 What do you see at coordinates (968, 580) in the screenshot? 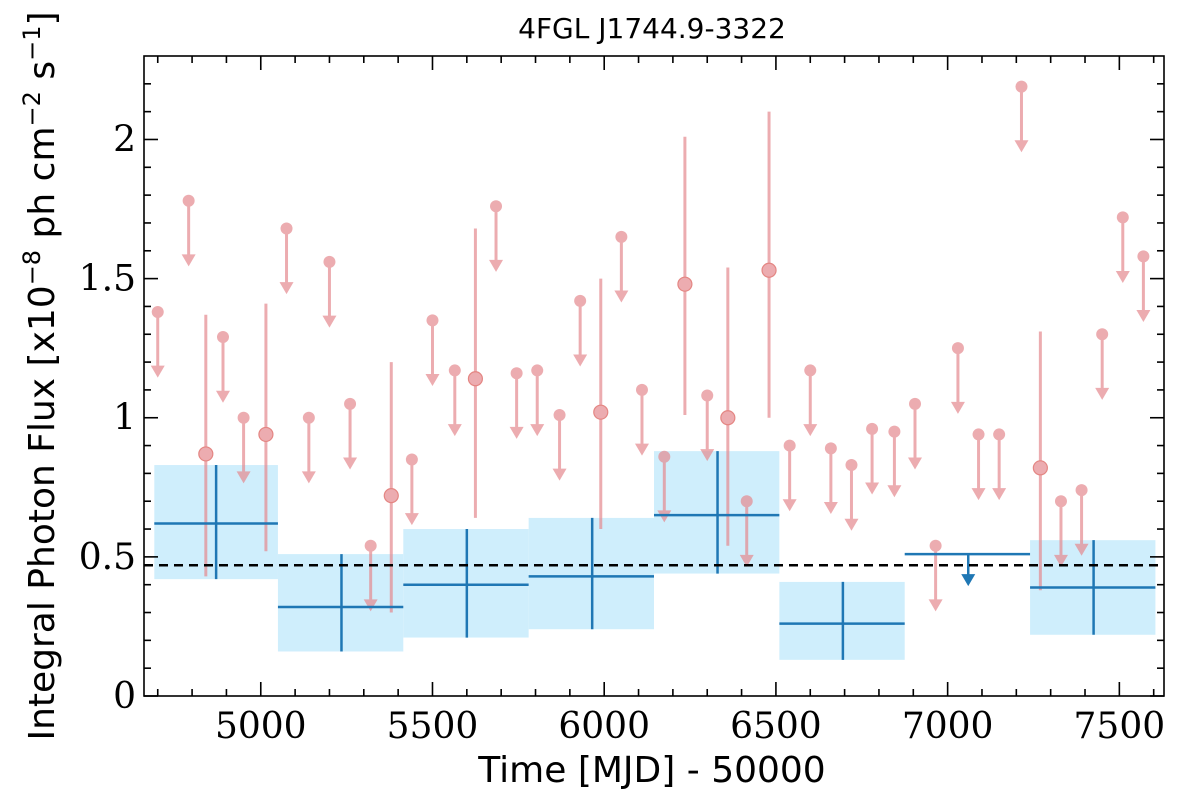
I see `long-bin-ul-arrowhead` at bounding box center [968, 580].